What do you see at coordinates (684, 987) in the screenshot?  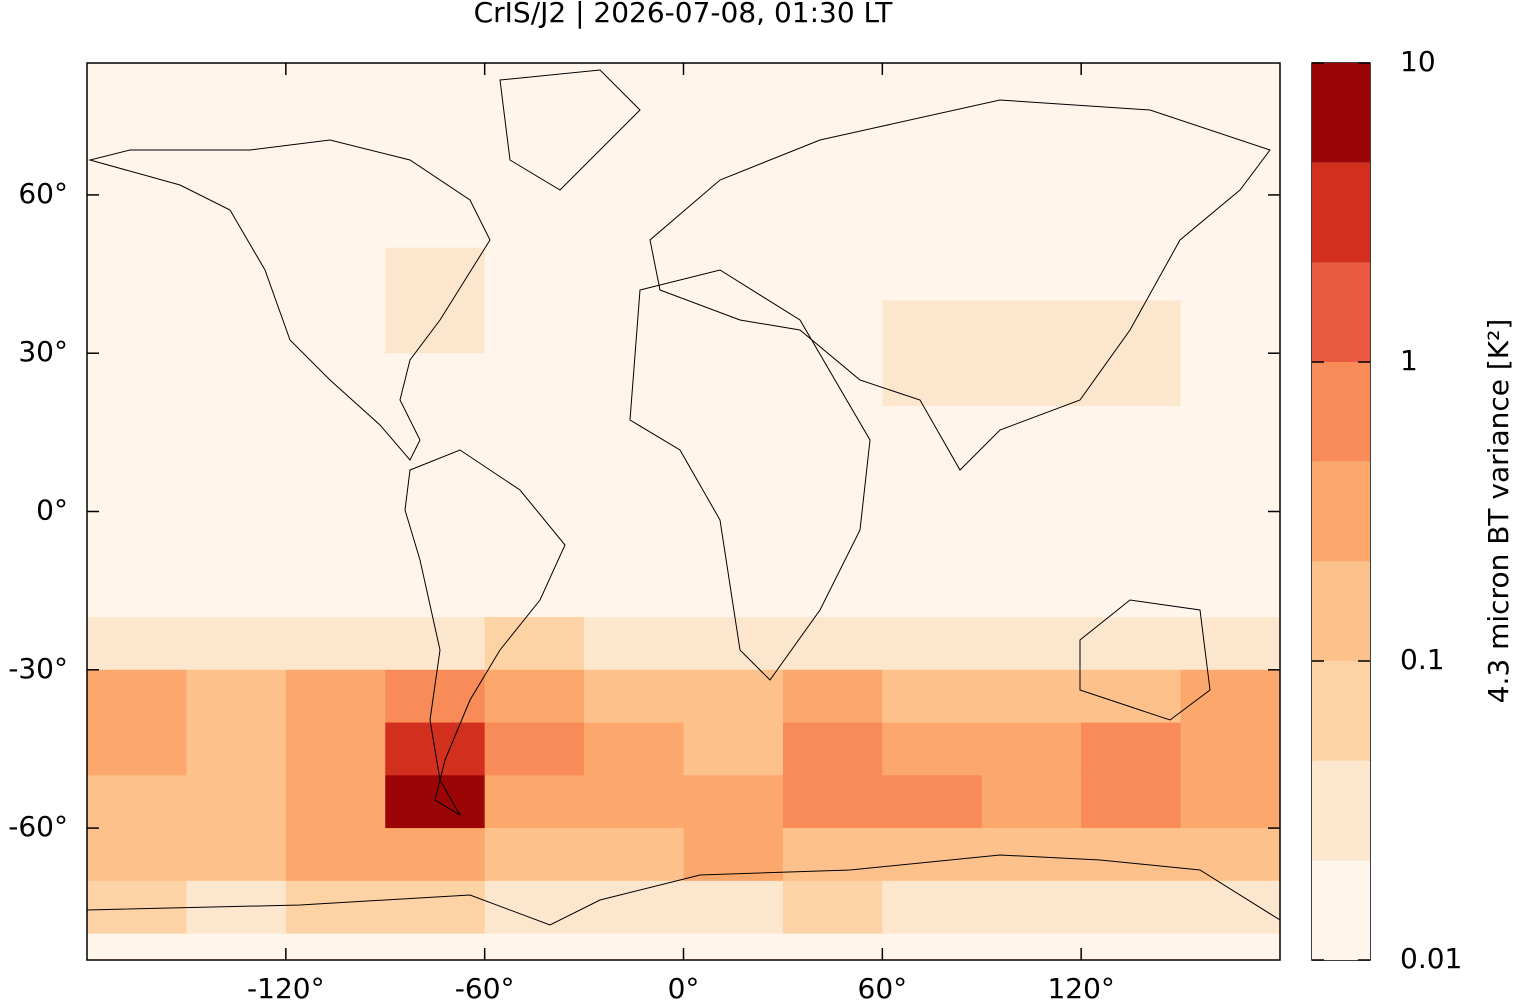 I see `x-tick-label: 0°` at bounding box center [684, 987].